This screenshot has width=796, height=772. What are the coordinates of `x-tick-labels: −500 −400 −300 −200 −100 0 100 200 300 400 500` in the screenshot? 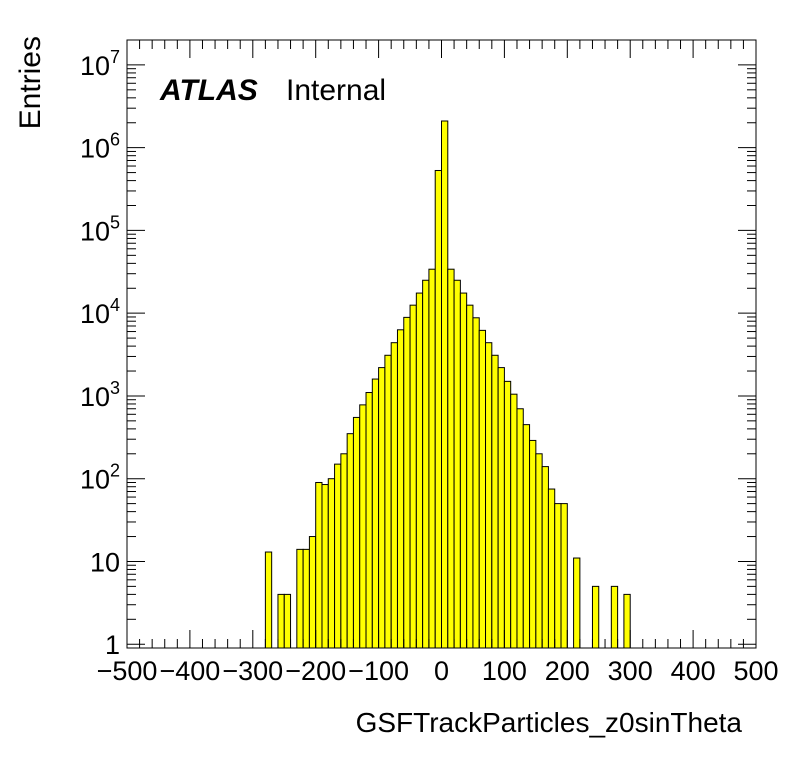 It's located at (438, 671).